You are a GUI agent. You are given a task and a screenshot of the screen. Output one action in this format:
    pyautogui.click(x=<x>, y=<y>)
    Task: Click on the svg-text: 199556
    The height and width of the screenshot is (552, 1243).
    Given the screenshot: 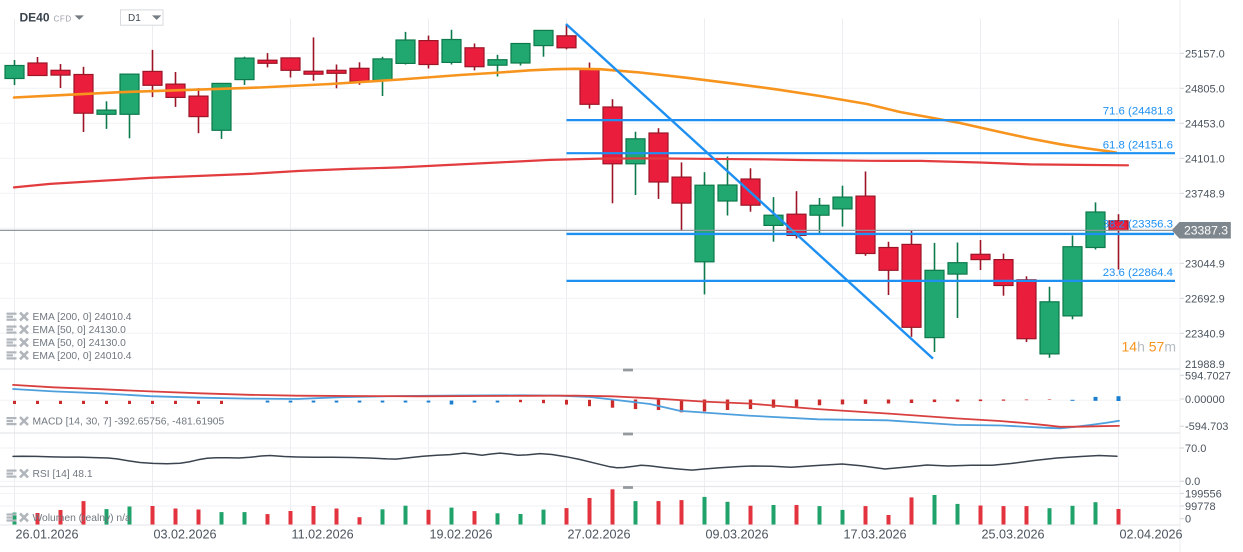 What is the action you would take?
    pyautogui.click(x=1203, y=494)
    